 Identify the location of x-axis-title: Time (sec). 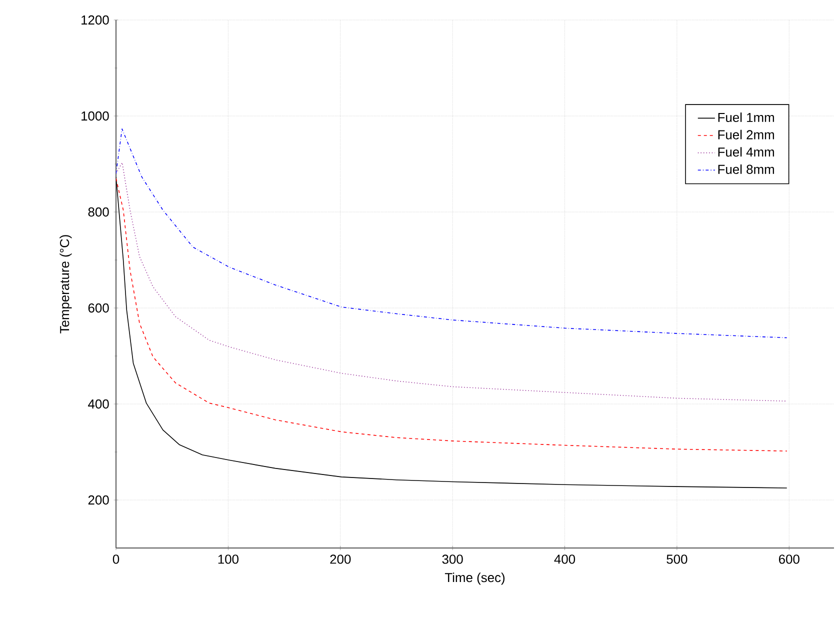
(474, 578).